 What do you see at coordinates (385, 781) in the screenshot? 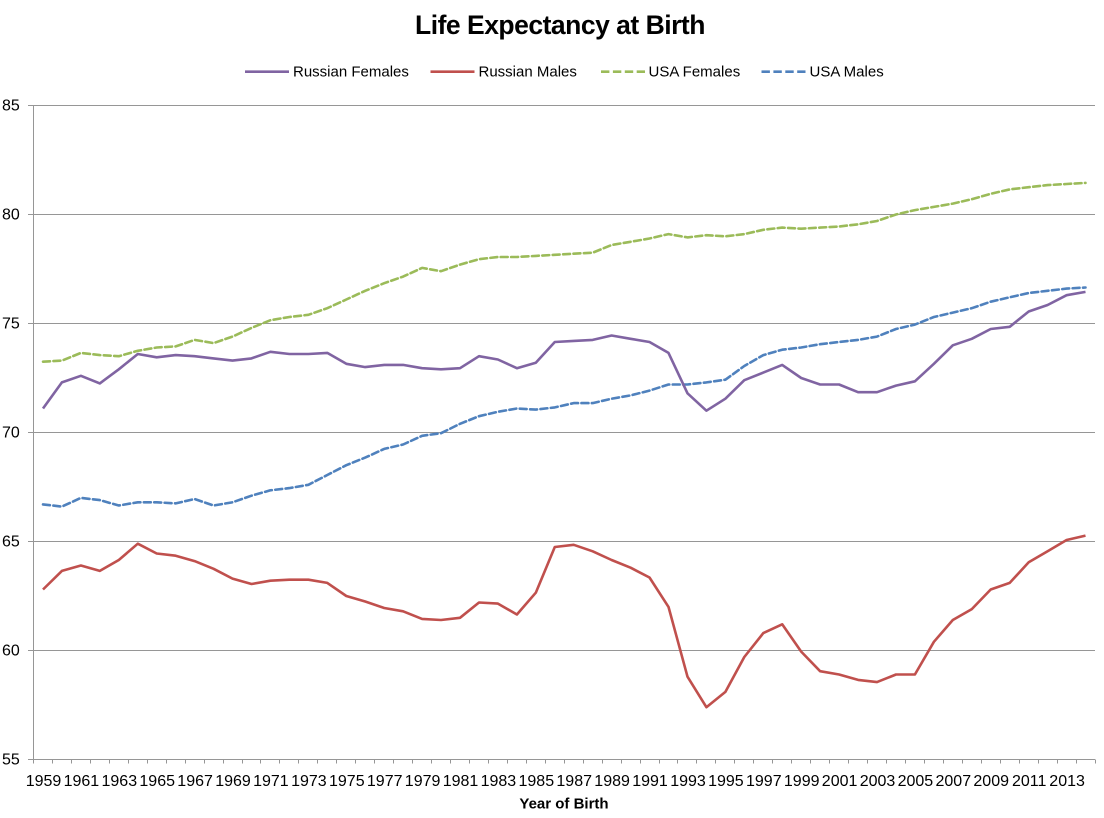
I see `svg-text: 1977` at bounding box center [385, 781].